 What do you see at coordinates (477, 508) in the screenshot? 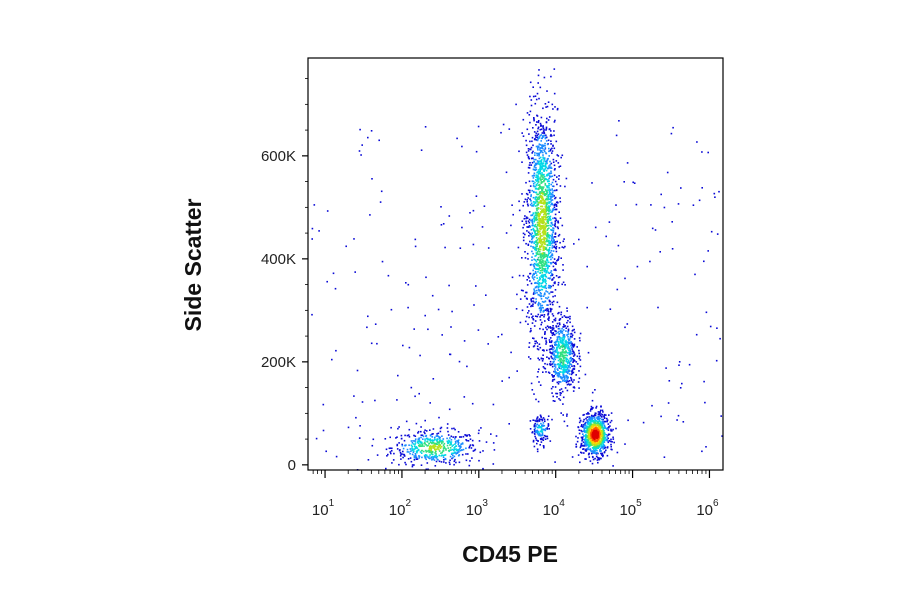
I see `x-tick-label: 10³` at bounding box center [477, 508].